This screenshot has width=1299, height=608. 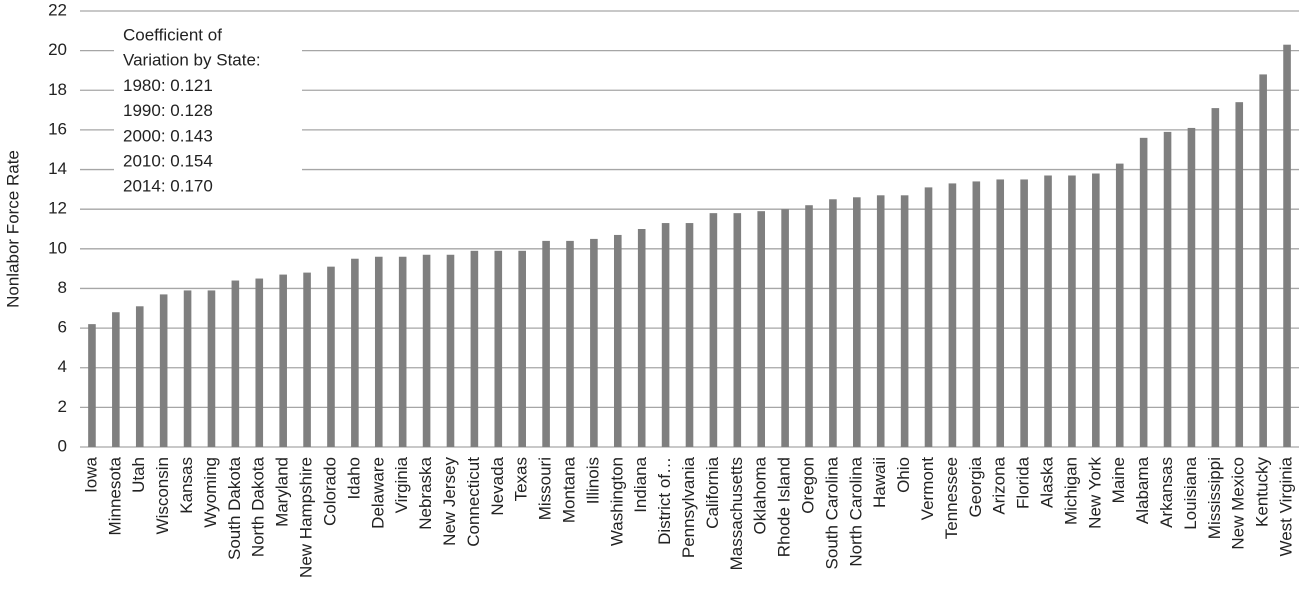 What do you see at coordinates (57, 9) in the screenshot?
I see `y-tick-label: 22` at bounding box center [57, 9].